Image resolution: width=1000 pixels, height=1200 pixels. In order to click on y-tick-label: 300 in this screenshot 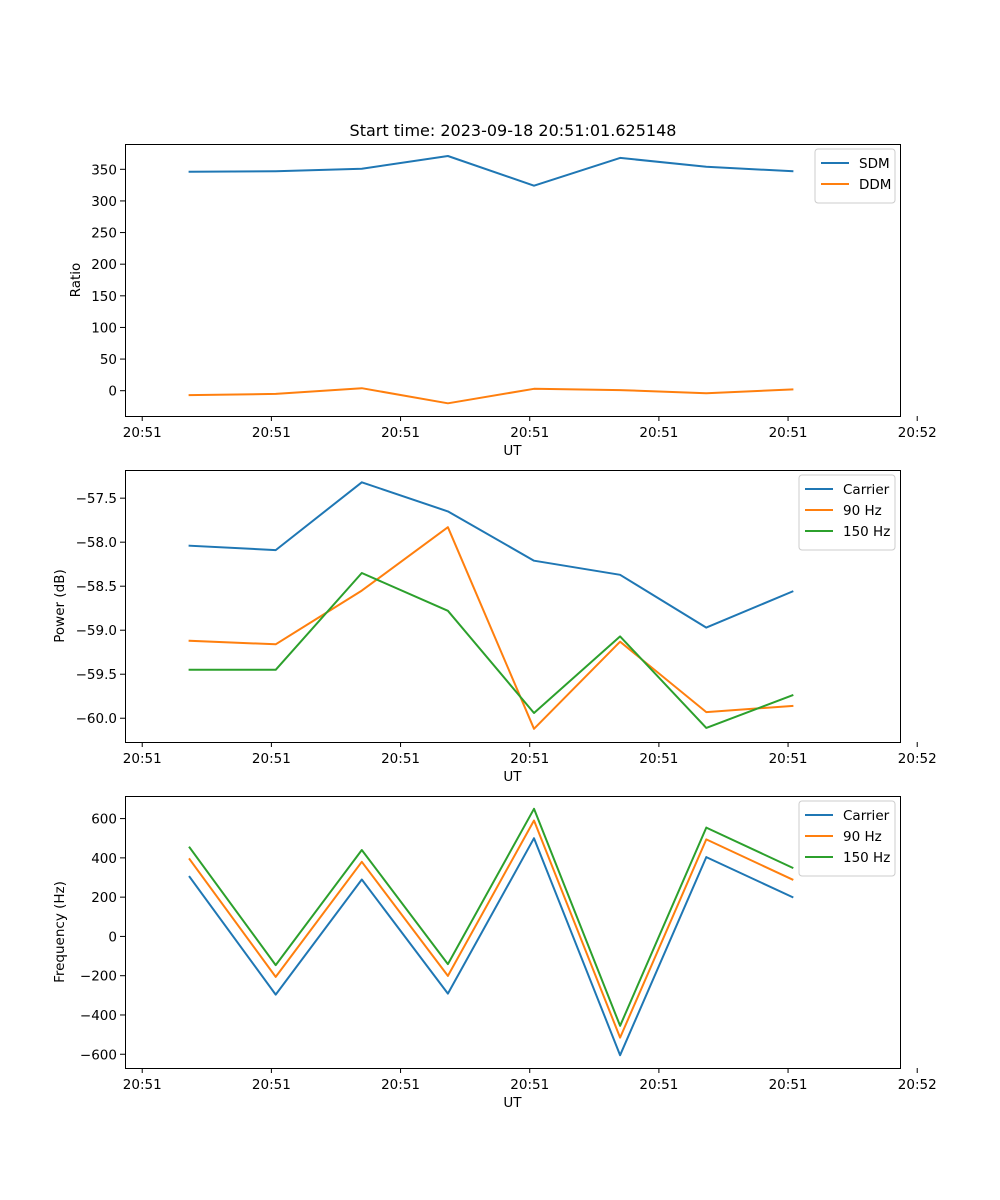, I will do `click(104, 202)`.